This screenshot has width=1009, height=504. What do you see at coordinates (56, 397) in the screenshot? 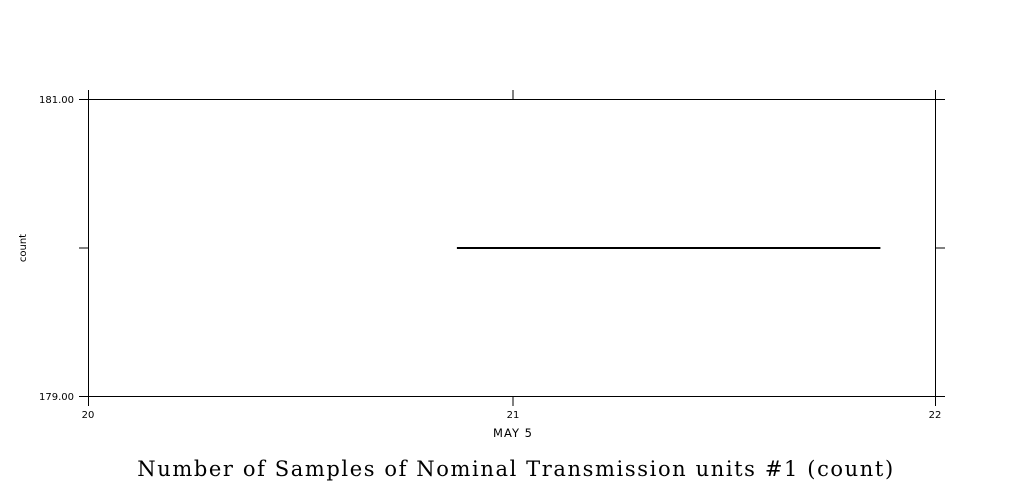
I see `y-axis-label-bottom: 179.00` at bounding box center [56, 397].